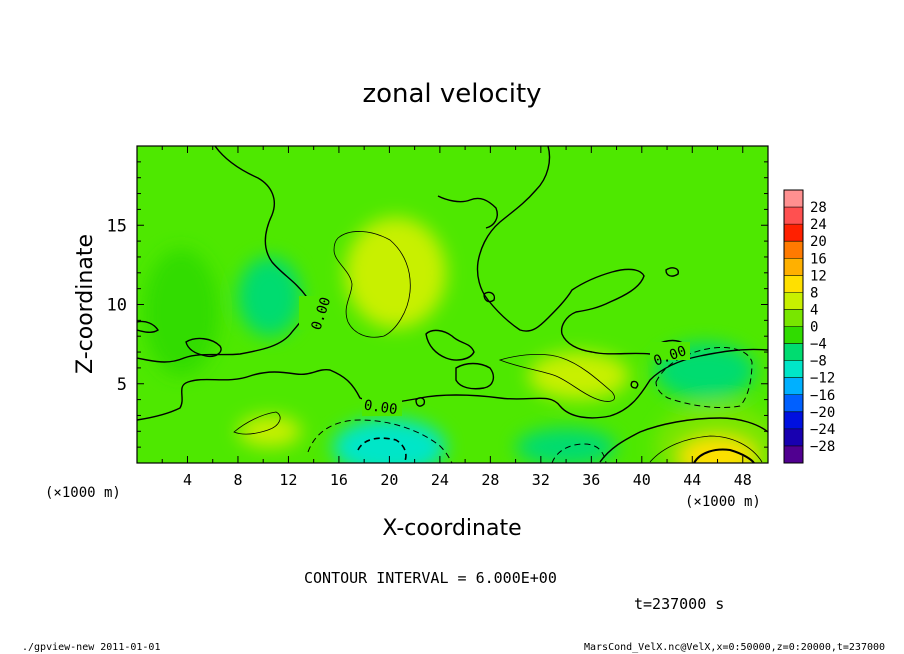 This screenshot has width=904, height=654. Describe the element at coordinates (822, 430) in the screenshot. I see `colorbar-label: −24` at that location.